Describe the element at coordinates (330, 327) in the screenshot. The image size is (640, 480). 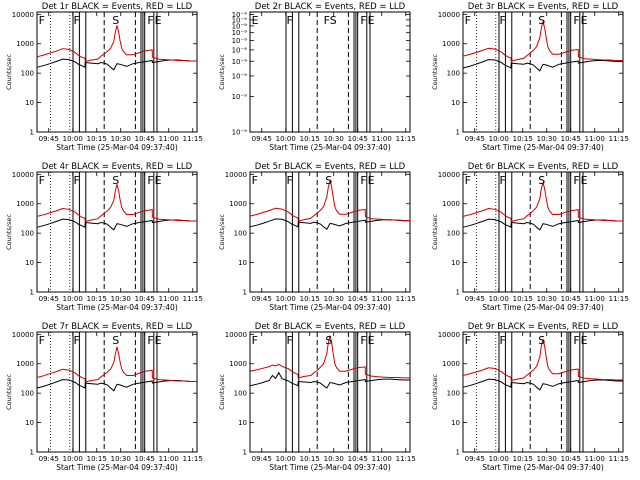
I see `panel-title: Det 8r BLACK = Events, RED = LLD` at that location.